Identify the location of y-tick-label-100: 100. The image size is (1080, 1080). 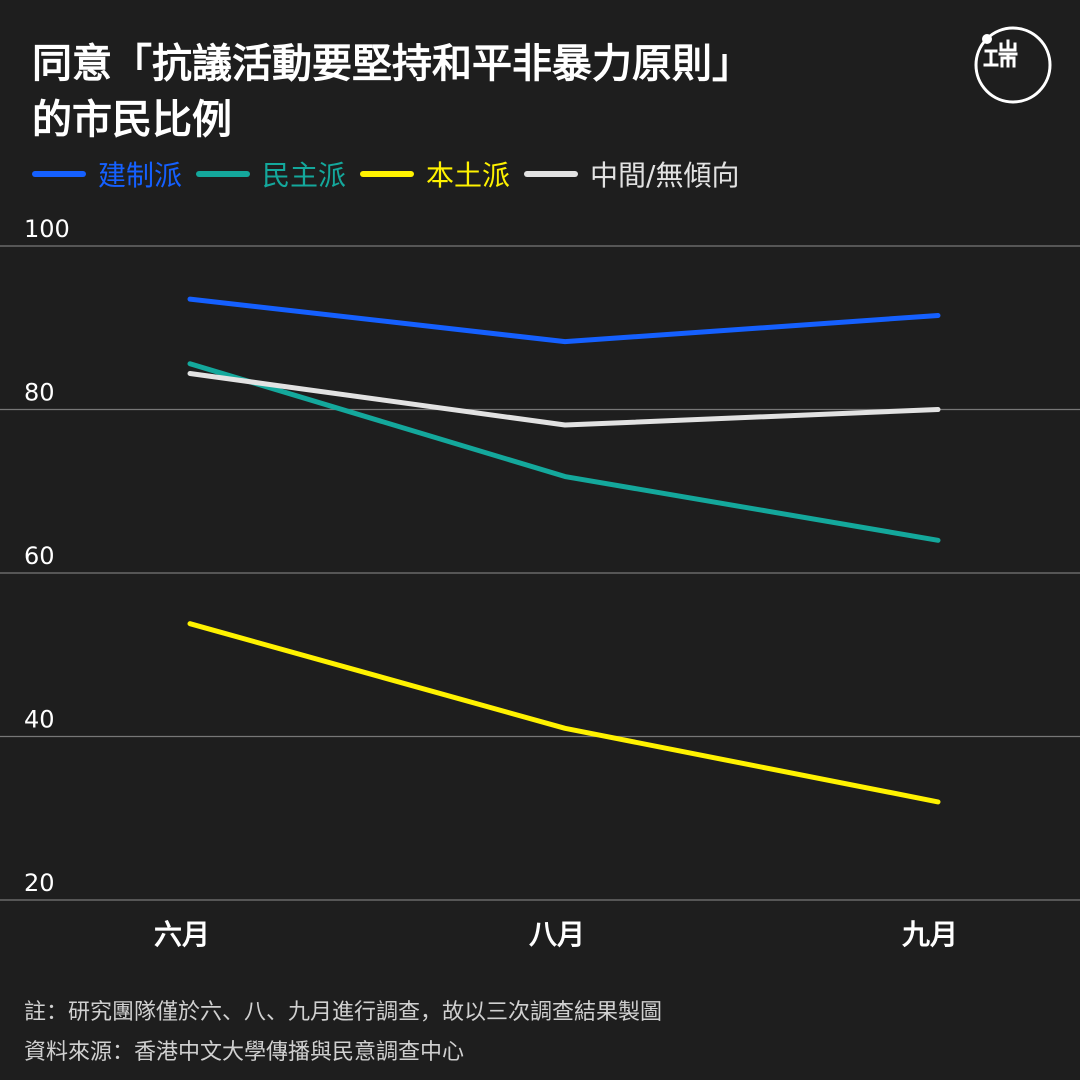
(47, 229).